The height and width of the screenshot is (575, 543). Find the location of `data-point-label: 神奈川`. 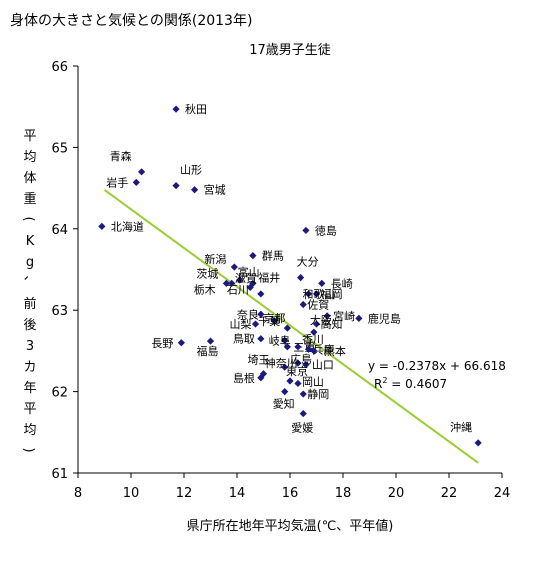

data-point-label: 神奈川 is located at coordinates (281, 363).